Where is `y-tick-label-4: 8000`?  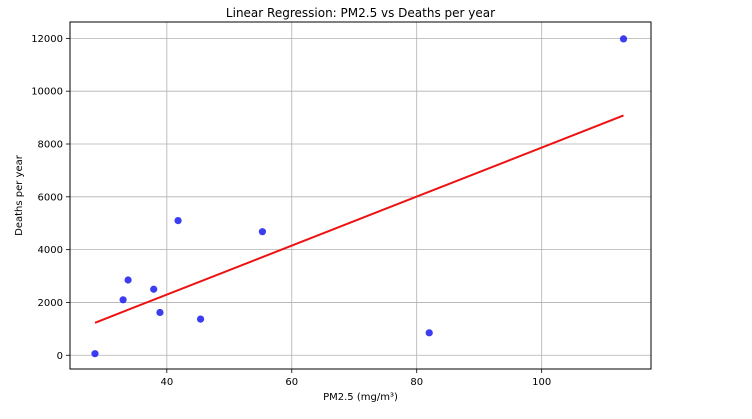 y-tick-label-4: 8000 is located at coordinates (50, 145).